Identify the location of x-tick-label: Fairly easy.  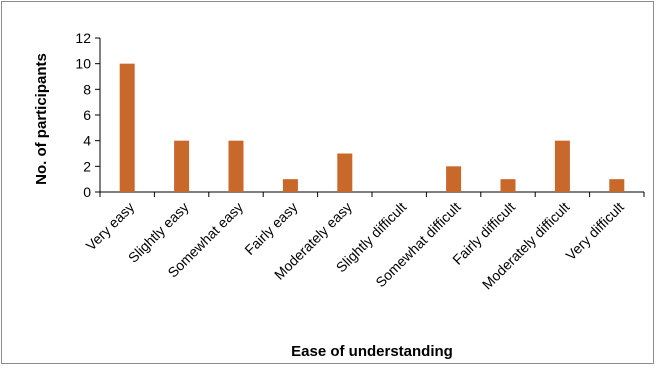
(270, 228).